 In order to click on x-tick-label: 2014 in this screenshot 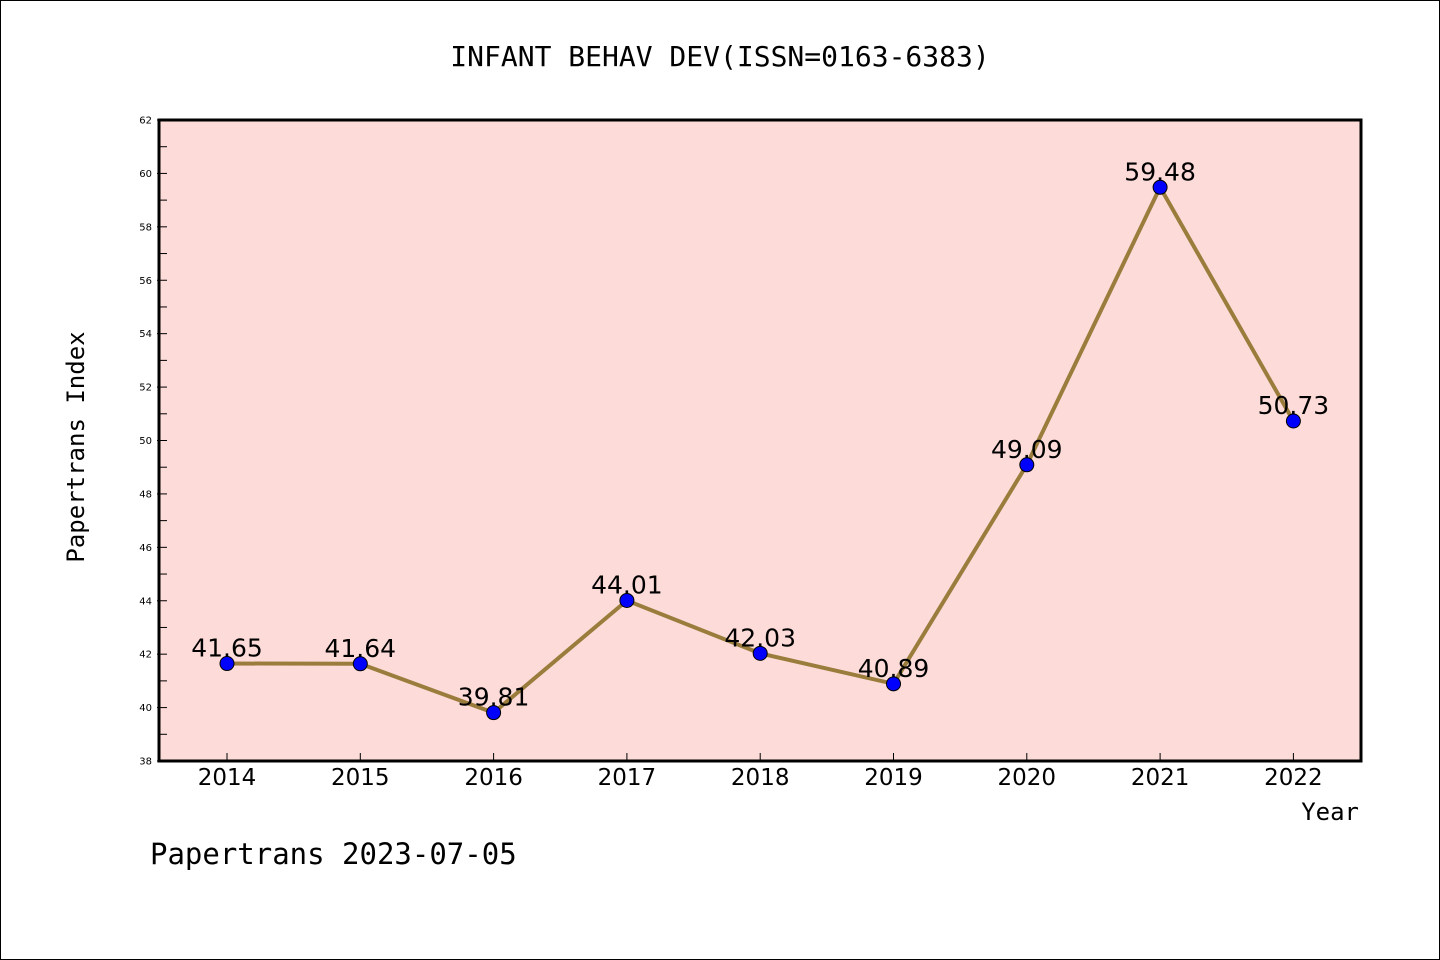, I will do `click(227, 778)`.